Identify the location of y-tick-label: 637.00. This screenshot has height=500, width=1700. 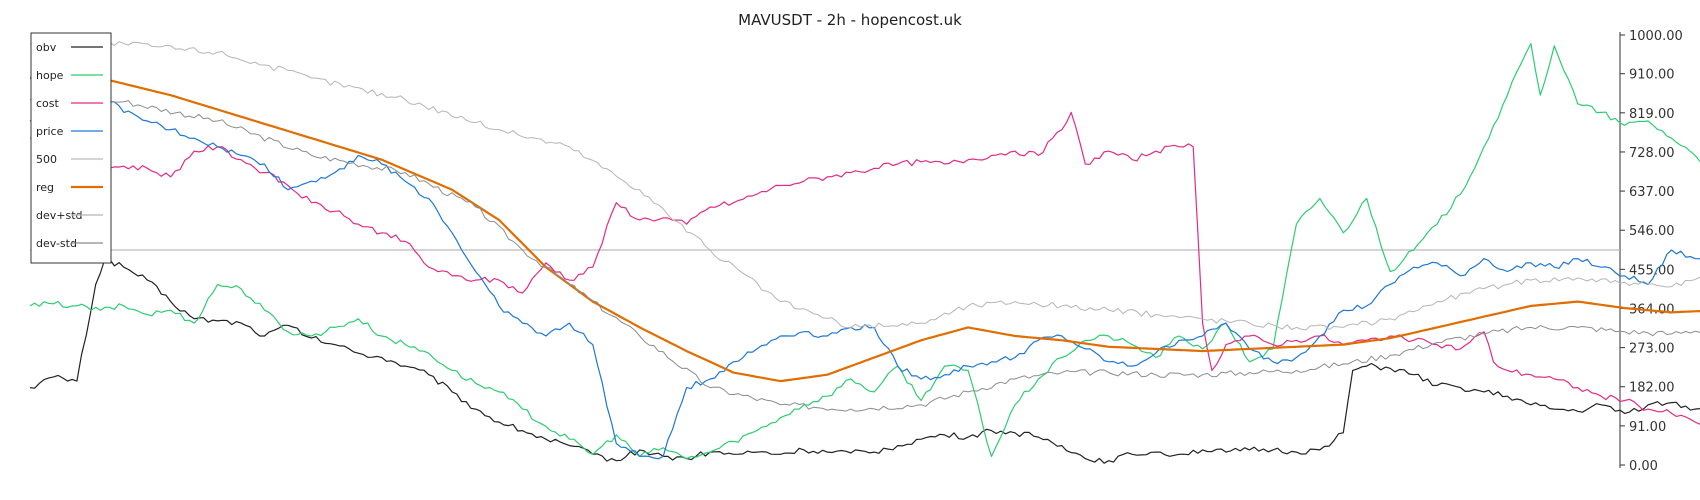
(1652, 192).